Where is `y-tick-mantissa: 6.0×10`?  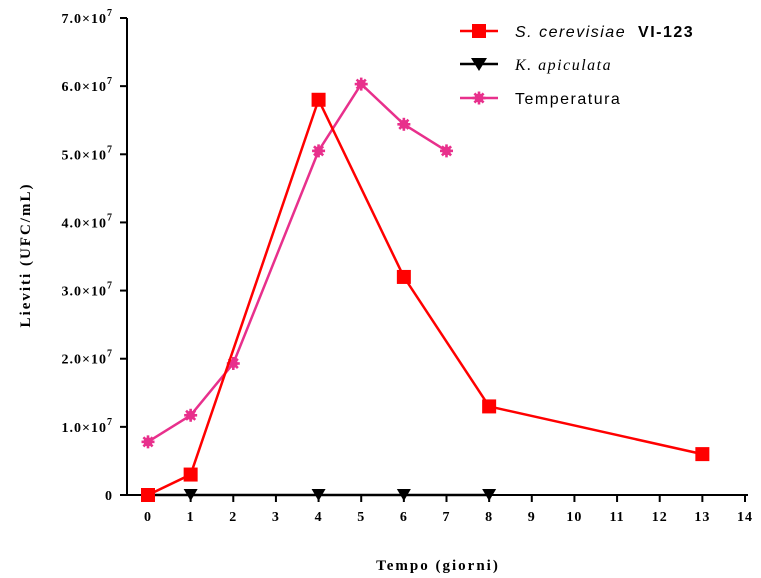
y-tick-mantissa: 6.0×10 is located at coordinates (84, 87).